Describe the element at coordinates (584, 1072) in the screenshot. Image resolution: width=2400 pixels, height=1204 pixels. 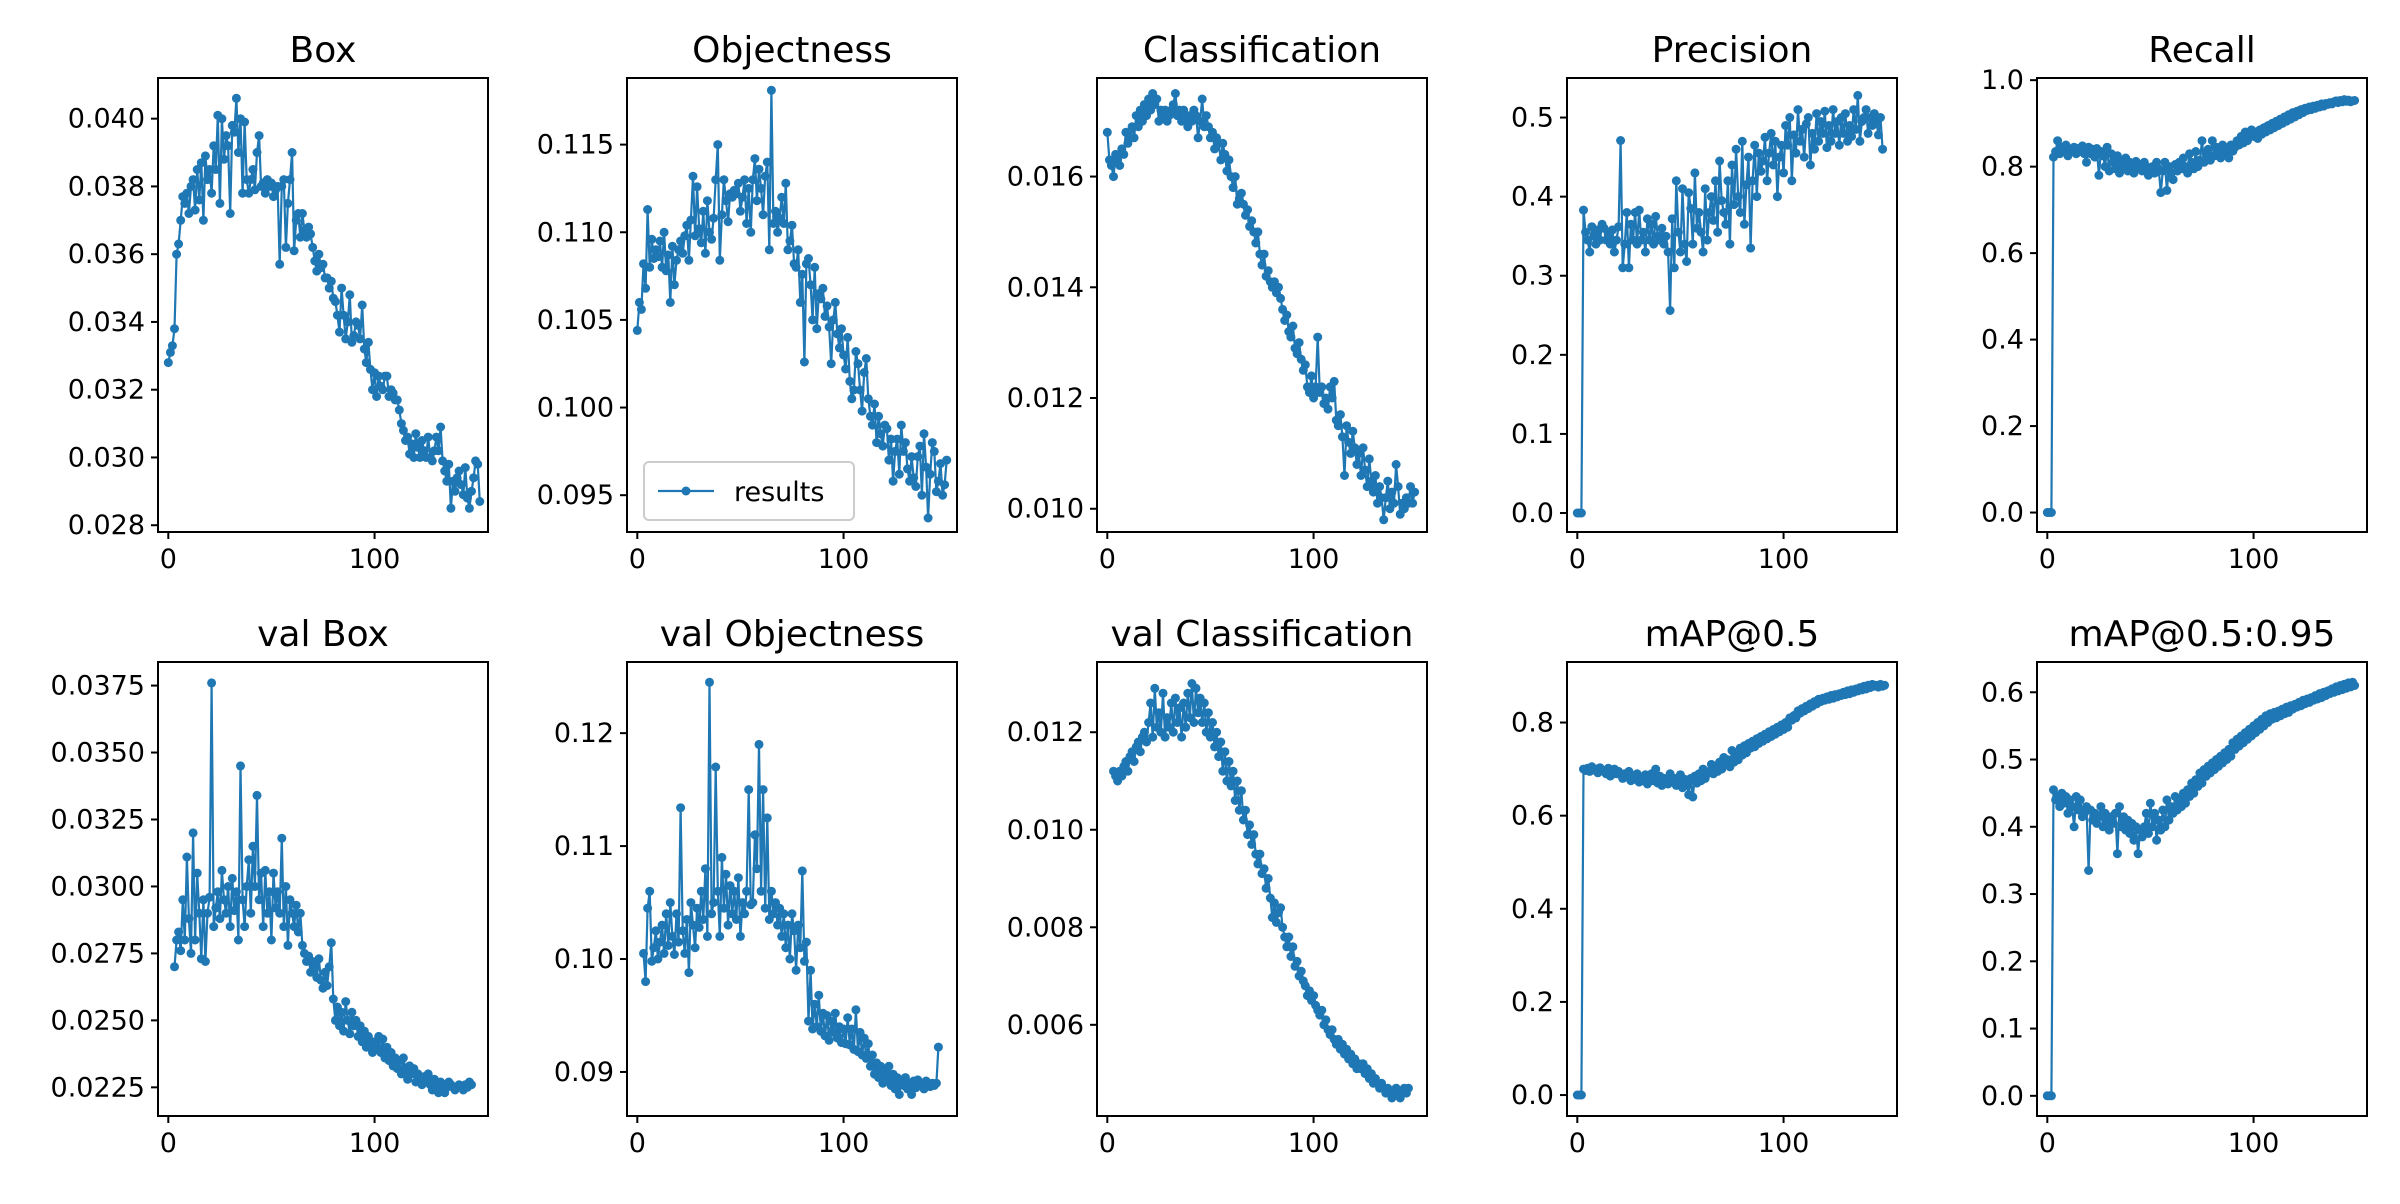
I see `y-tick-label: 0.09` at that location.